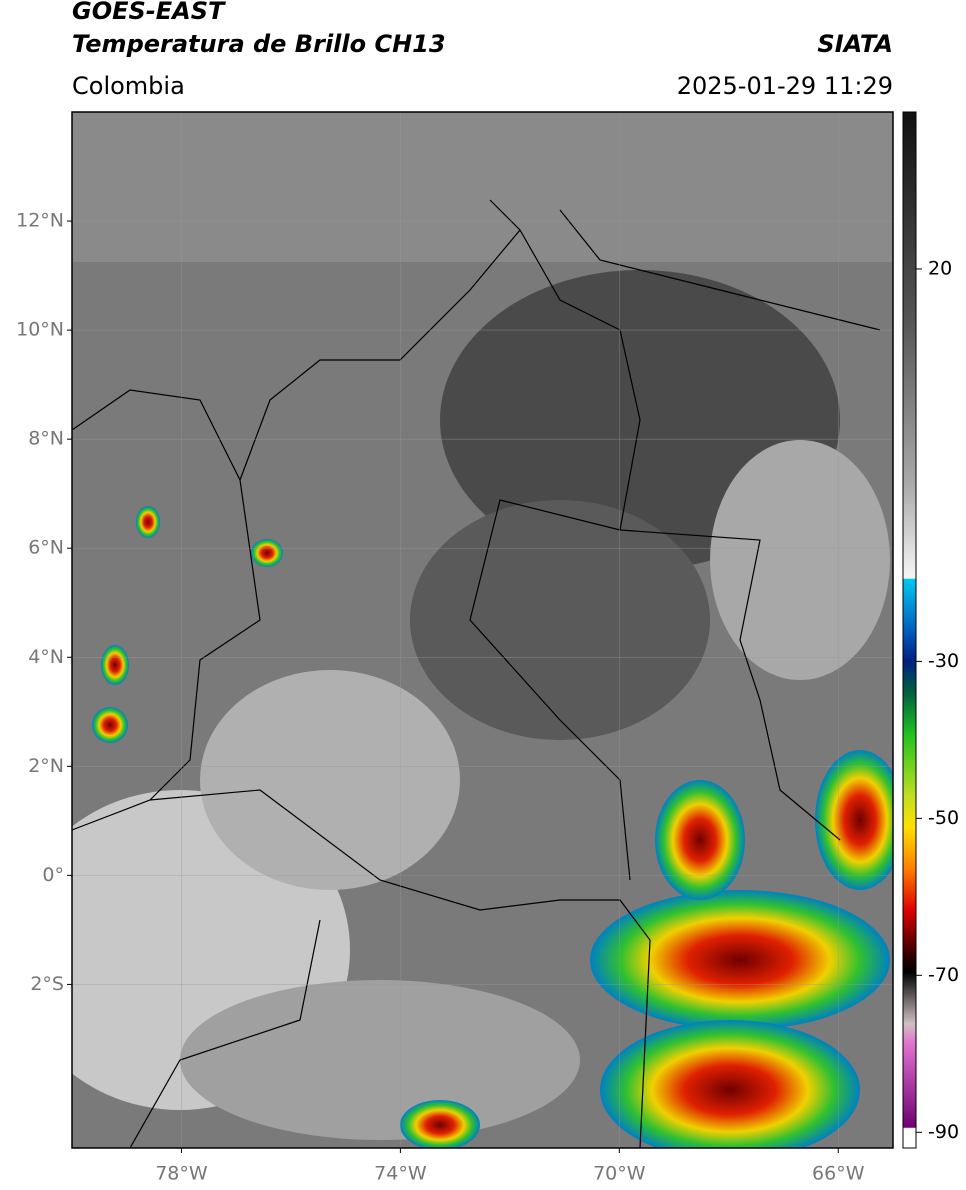 The width and height of the screenshot is (966, 1190). What do you see at coordinates (785, 86) in the screenshot?
I see `timestamp: 2025-01-29 11:29` at bounding box center [785, 86].